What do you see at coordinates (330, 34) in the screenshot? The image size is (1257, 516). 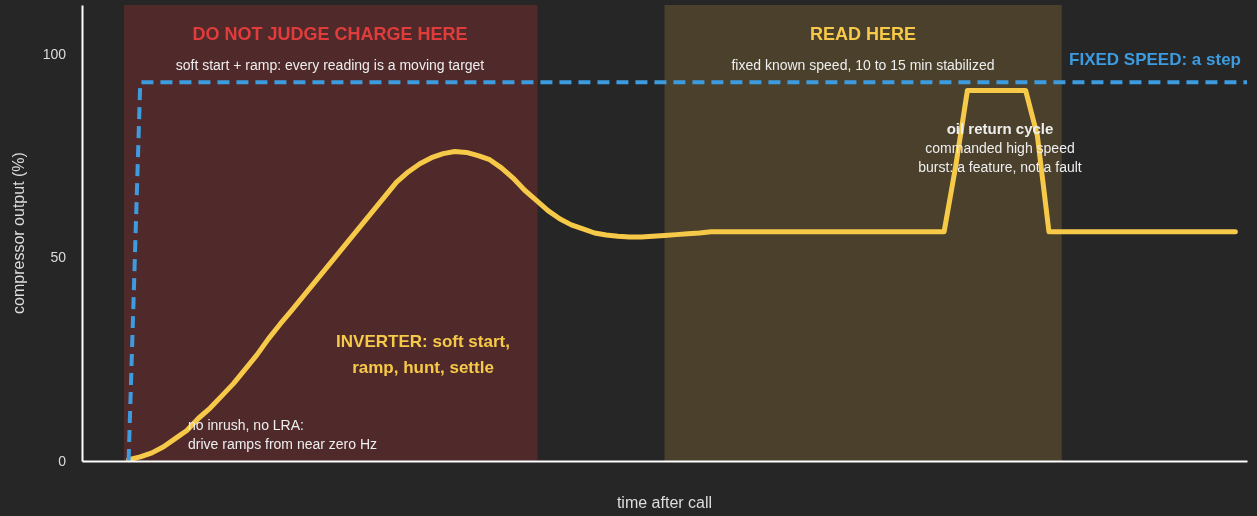 I see `annotation: DO NOT JUDGE CHARGE HERE` at bounding box center [330, 34].